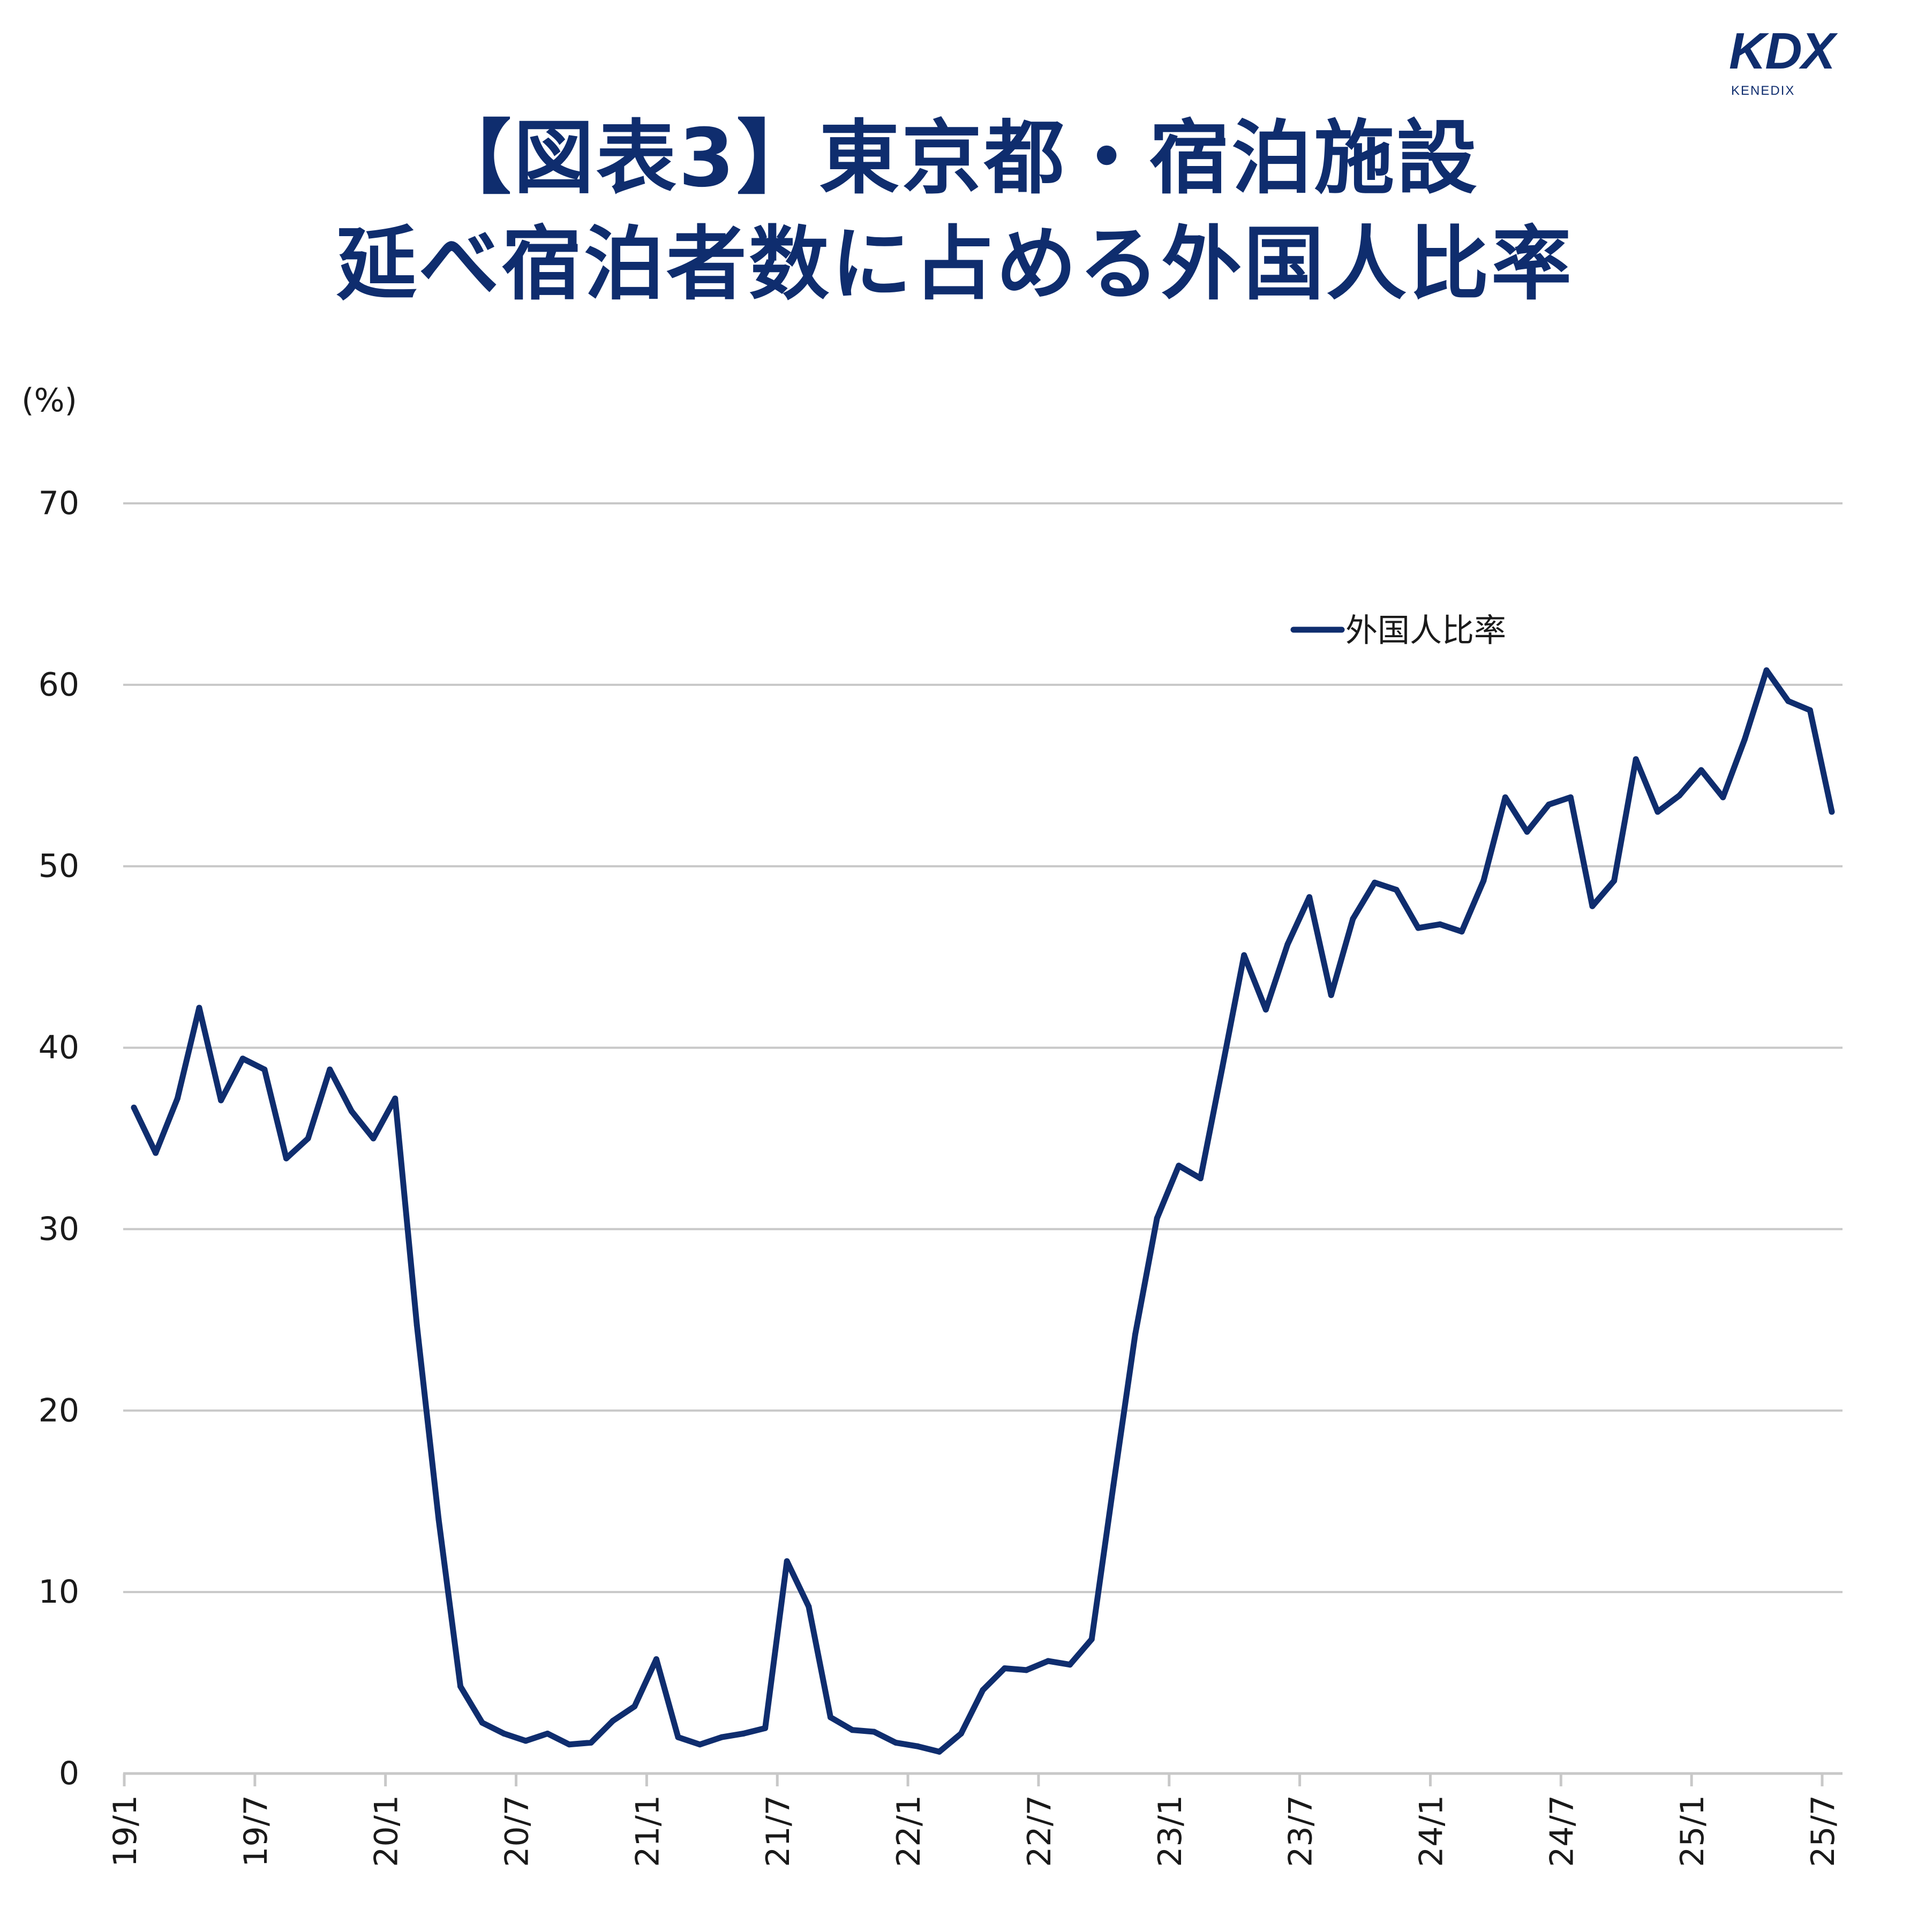  What do you see at coordinates (386, 1831) in the screenshot?
I see `x-tick-label: 20/1` at bounding box center [386, 1831].